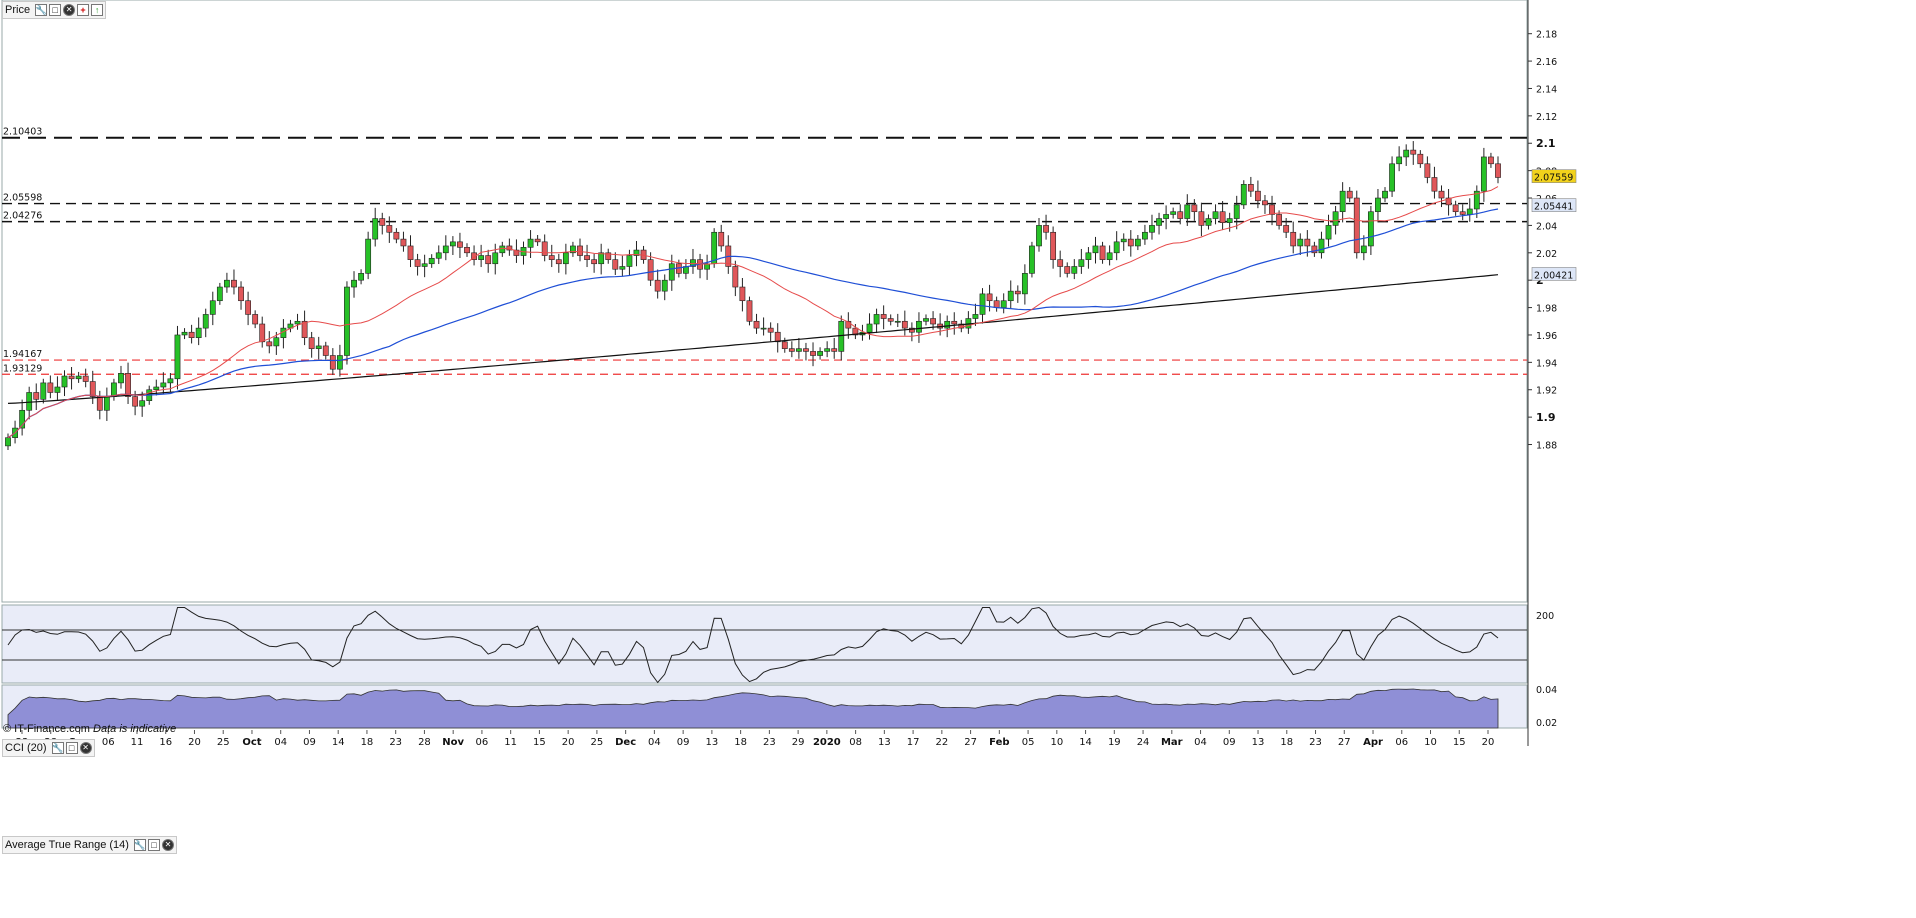  What do you see at coordinates (1546, 143) in the screenshot?
I see `price-tick-label: 2.1` at bounding box center [1546, 143].